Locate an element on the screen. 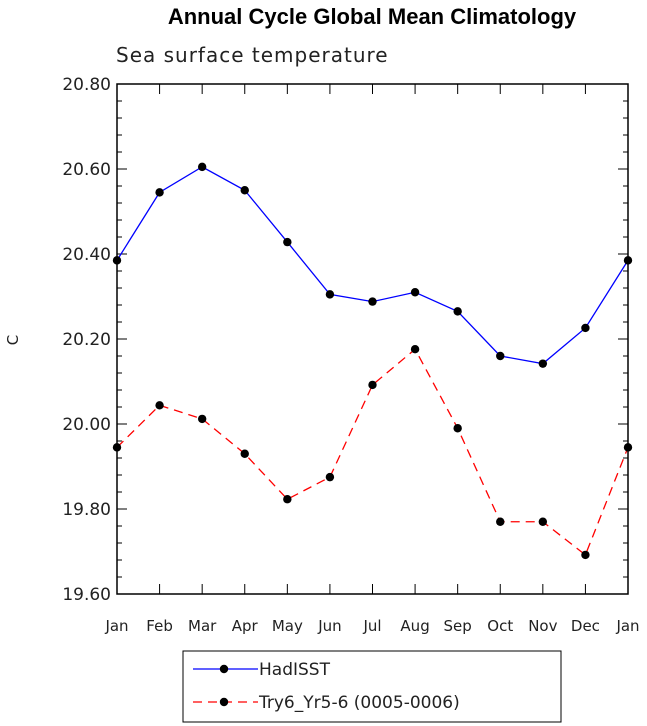  legend-label-0: HadISST is located at coordinates (295, 670).